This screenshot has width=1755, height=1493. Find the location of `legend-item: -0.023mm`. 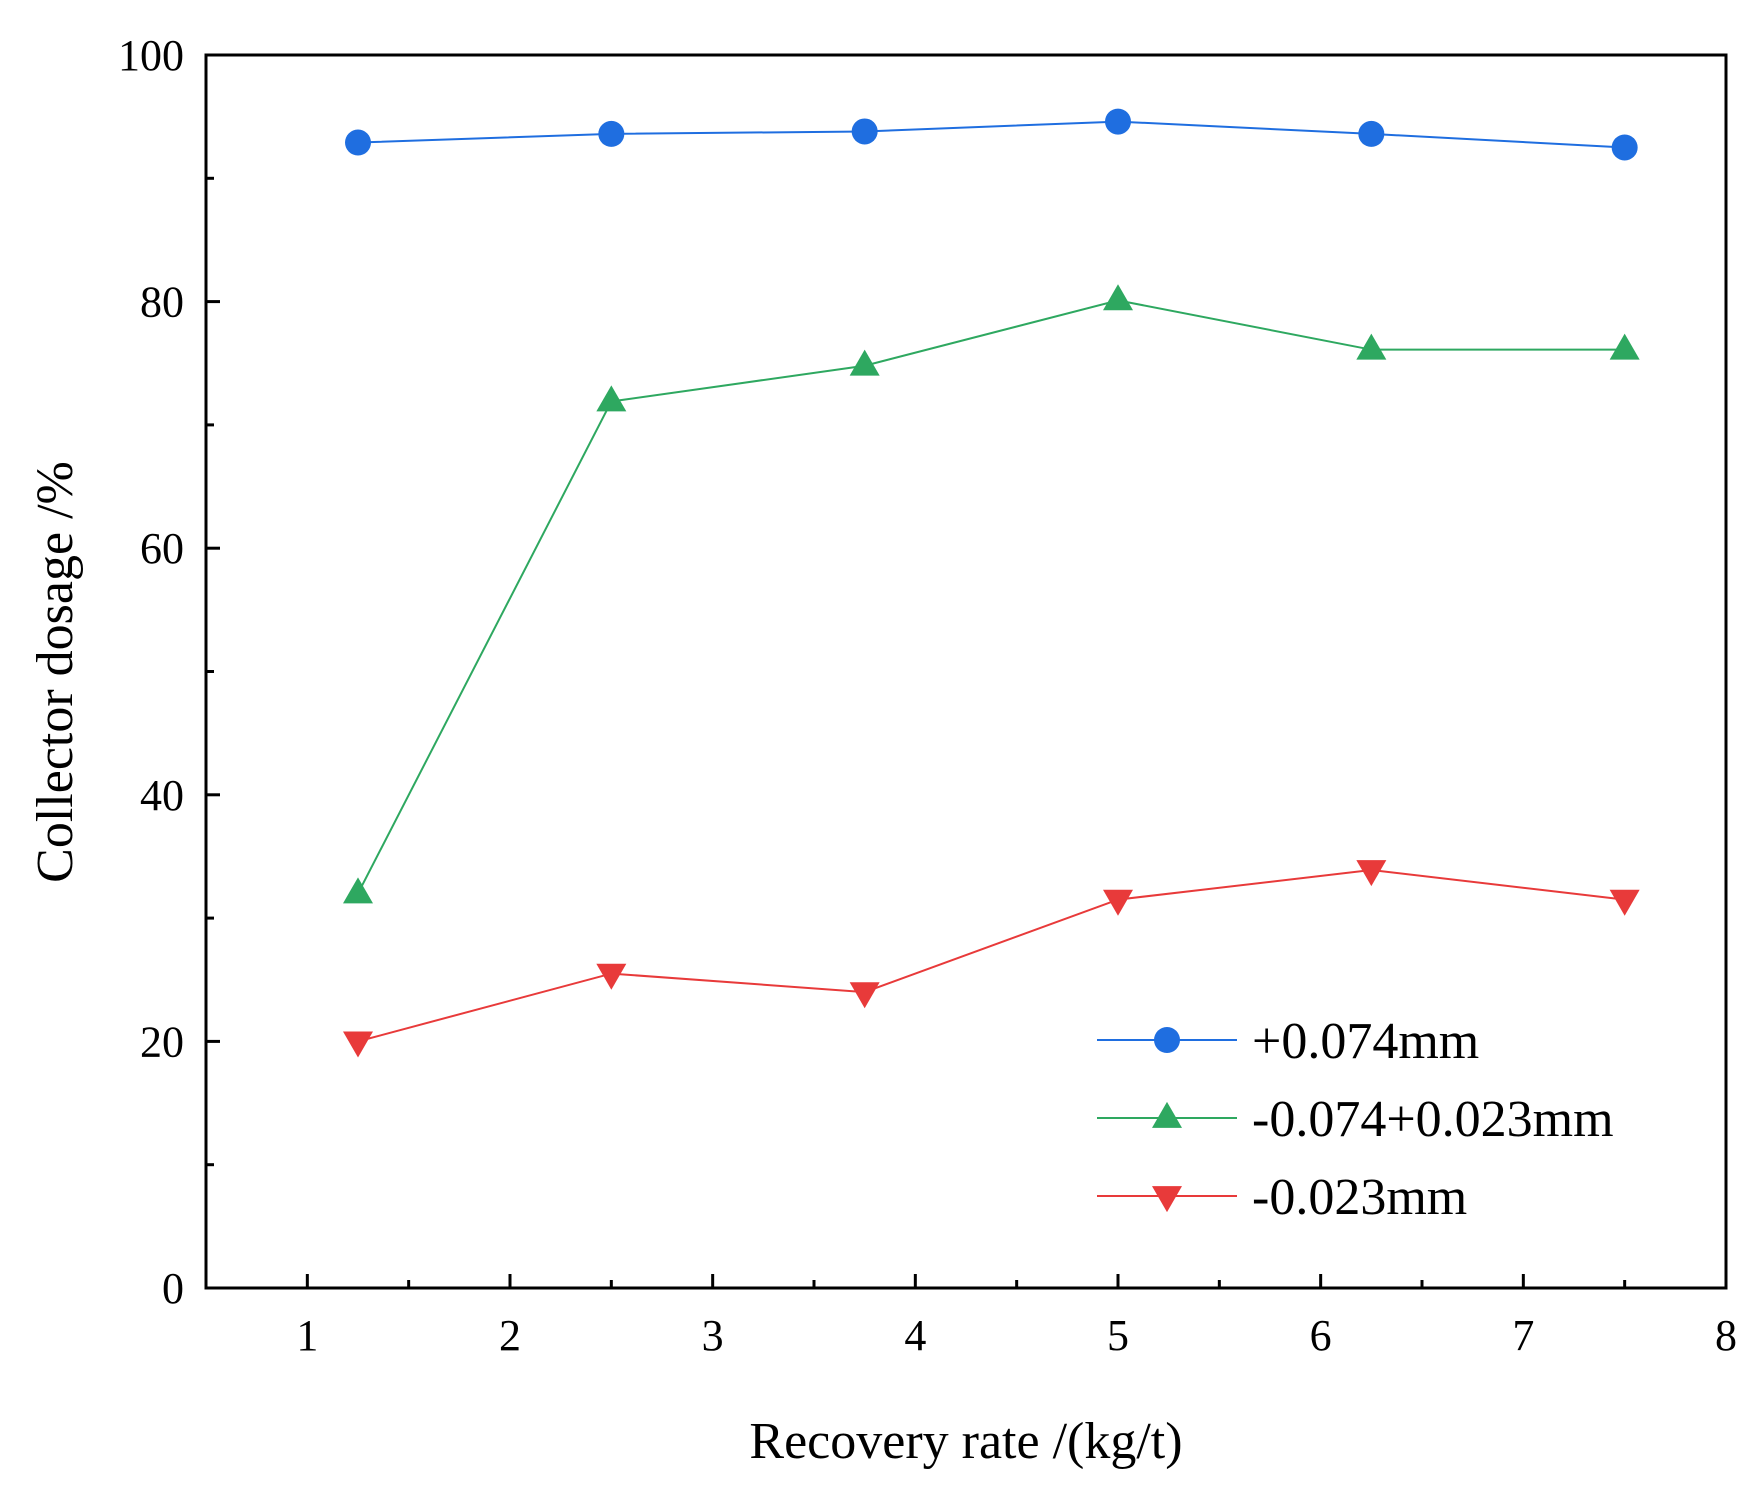

legend-item: -0.023mm is located at coordinates (1282, 1197).